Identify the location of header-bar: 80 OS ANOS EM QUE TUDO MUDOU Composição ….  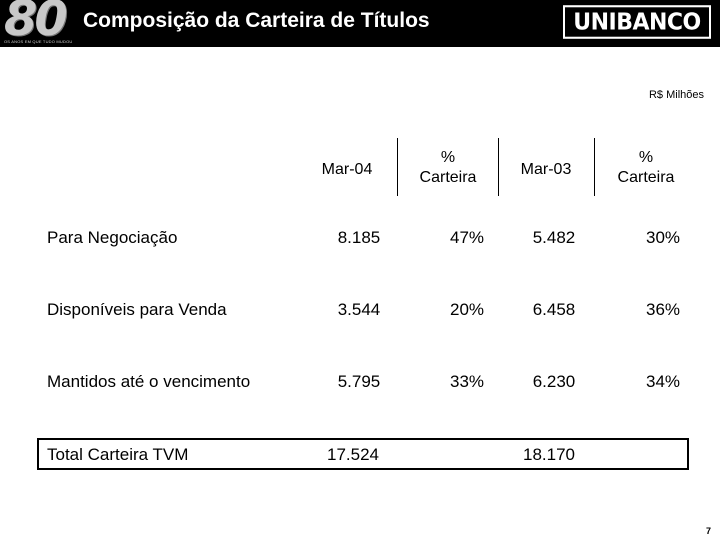
(360, 23).